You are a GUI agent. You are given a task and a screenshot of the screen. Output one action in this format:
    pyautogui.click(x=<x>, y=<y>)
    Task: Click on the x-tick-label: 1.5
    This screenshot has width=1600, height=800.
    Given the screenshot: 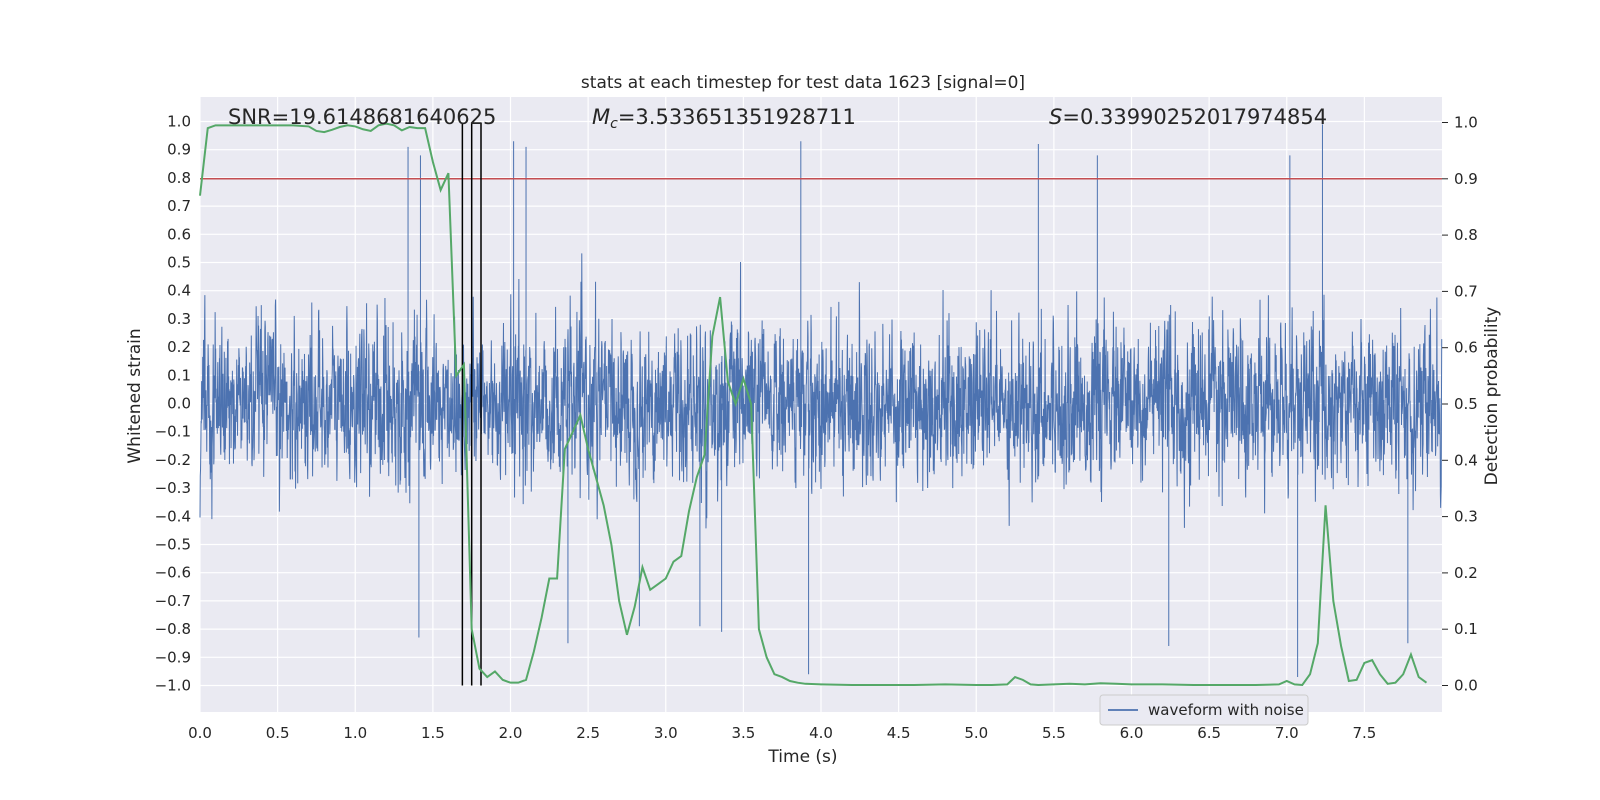 What is the action you would take?
    pyautogui.click(x=433, y=733)
    